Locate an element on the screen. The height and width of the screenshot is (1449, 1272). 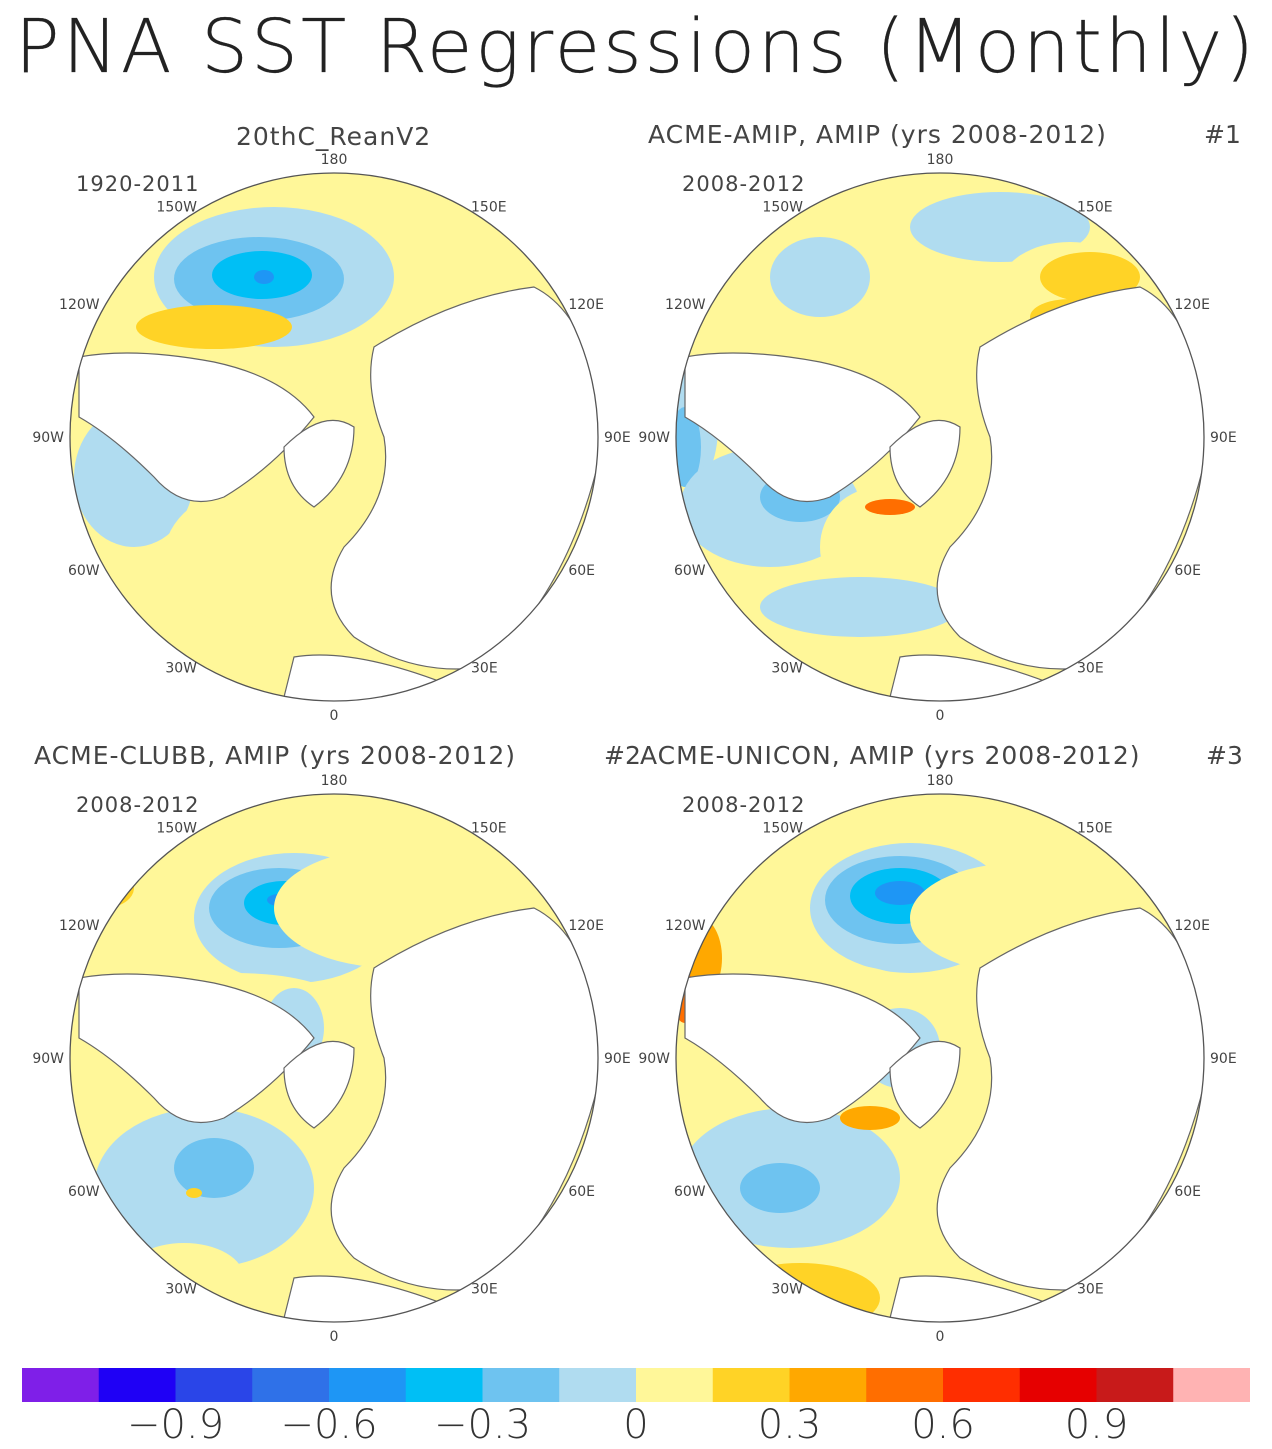
colorbar-tick-label: −0.3 is located at coordinates (482, 1425).